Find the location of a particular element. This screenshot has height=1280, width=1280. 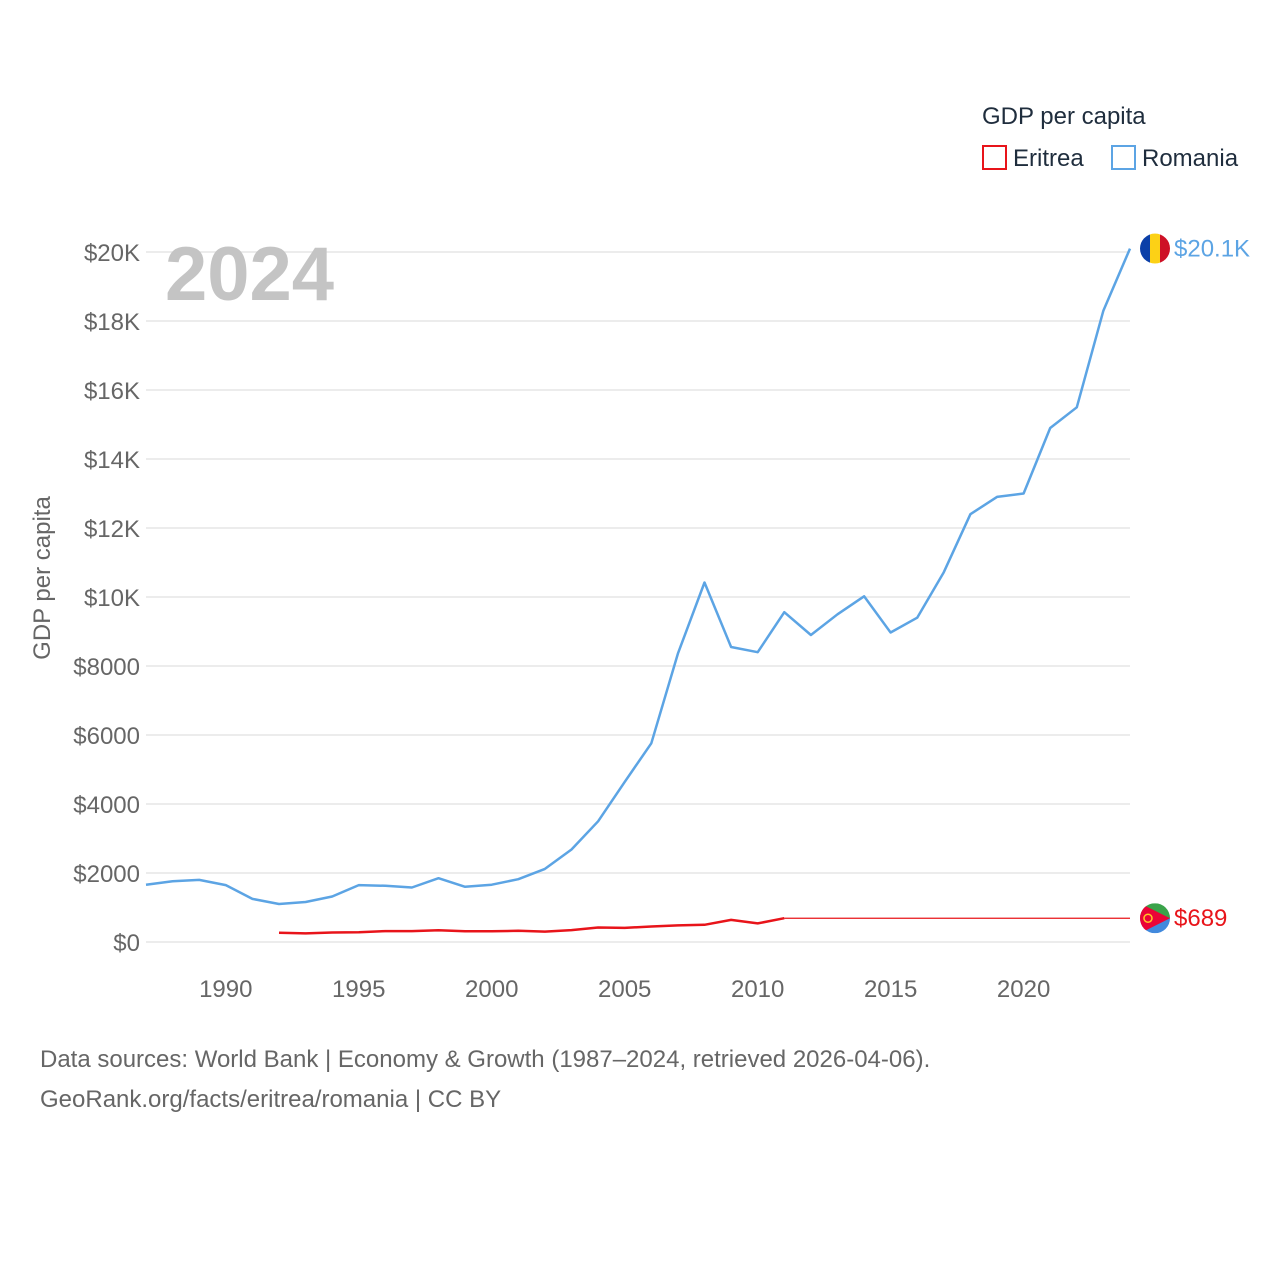

x-tick-label: 2005 is located at coordinates (624, 989).